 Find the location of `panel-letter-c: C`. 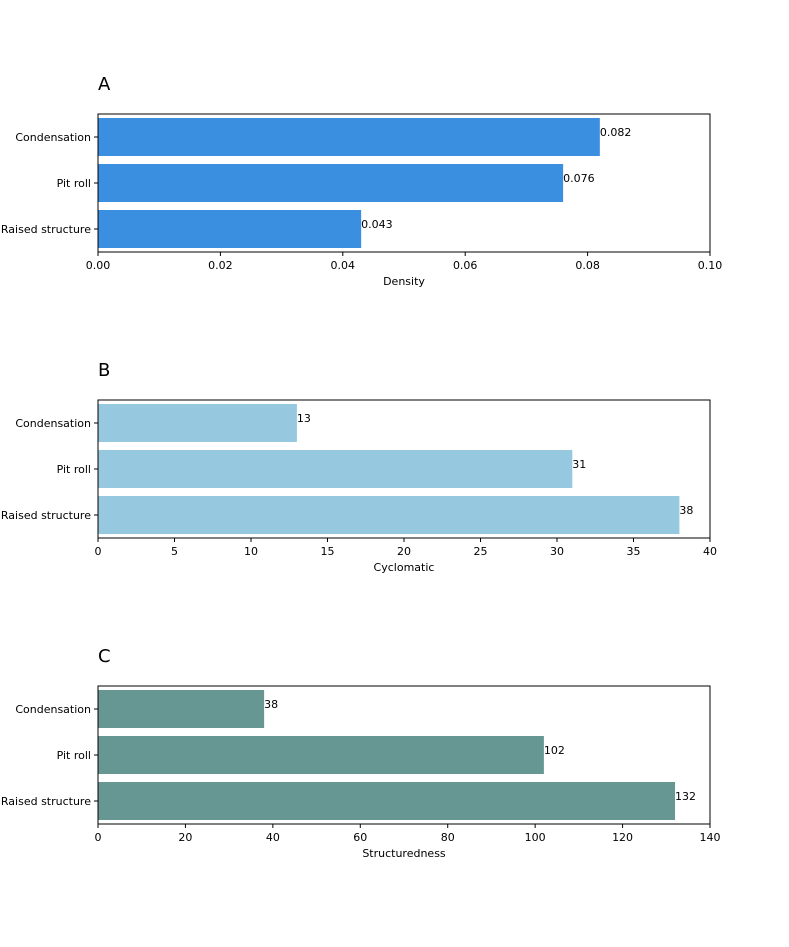

panel-letter-c: C is located at coordinates (104, 656).